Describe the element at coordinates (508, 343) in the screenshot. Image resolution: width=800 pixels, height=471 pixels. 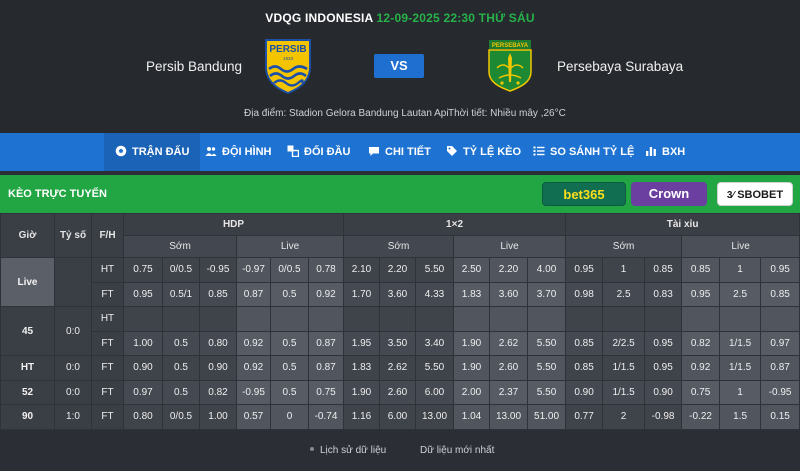
I see `odds-cell: 2.62` at that location.